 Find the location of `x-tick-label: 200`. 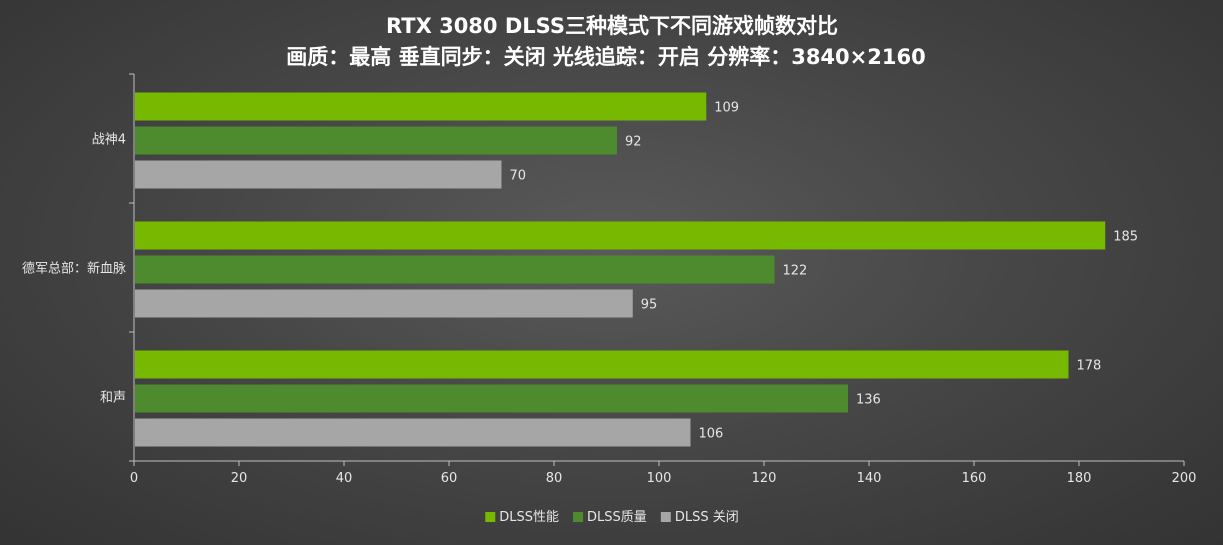

x-tick-label: 200 is located at coordinates (1184, 478).